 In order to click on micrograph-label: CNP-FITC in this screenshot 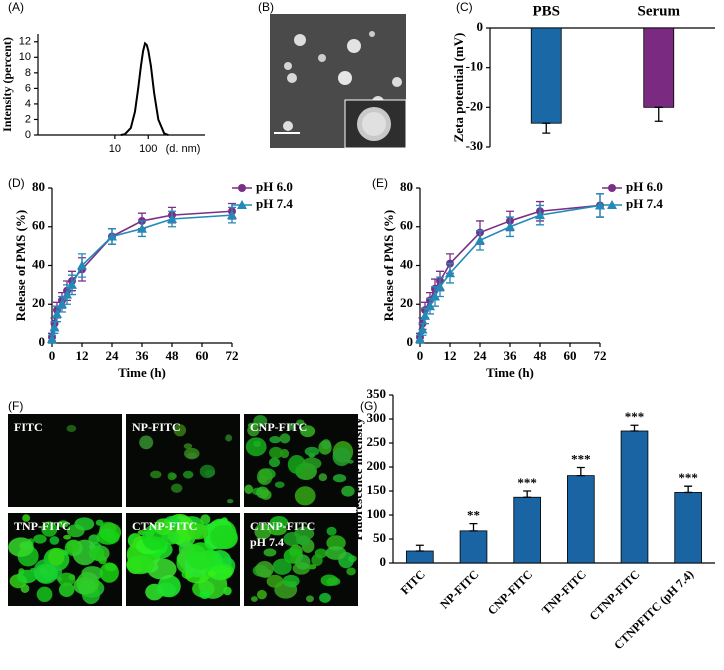, I will do `click(278, 427)`.